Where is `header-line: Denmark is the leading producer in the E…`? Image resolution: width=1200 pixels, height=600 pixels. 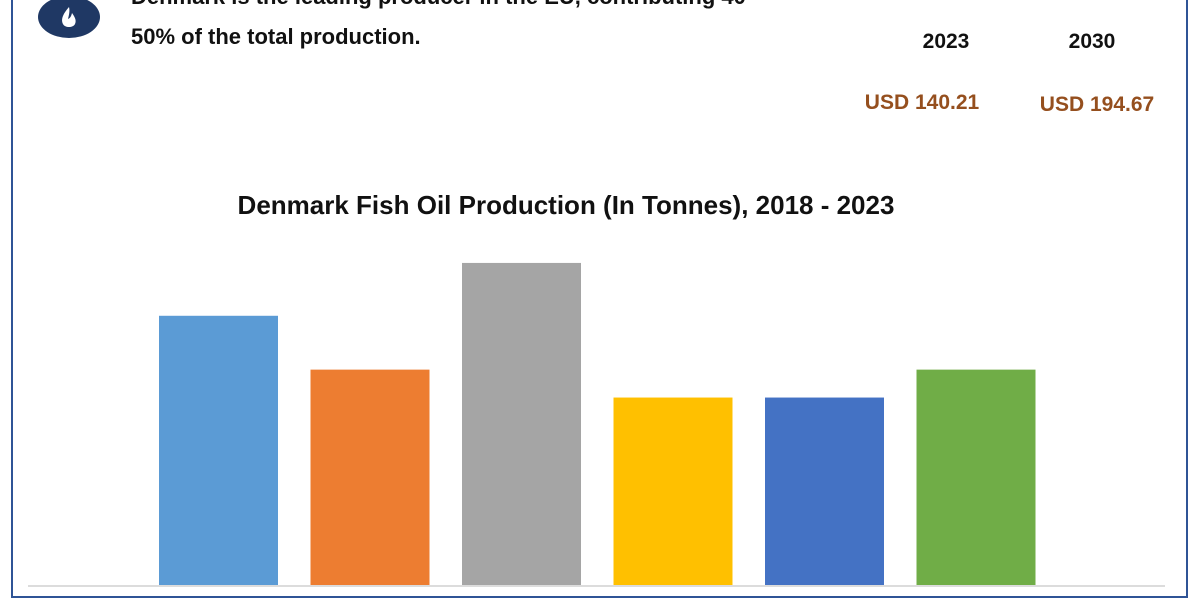
header-line: Denmark is the leading producer in the E… is located at coordinates (438, 4).